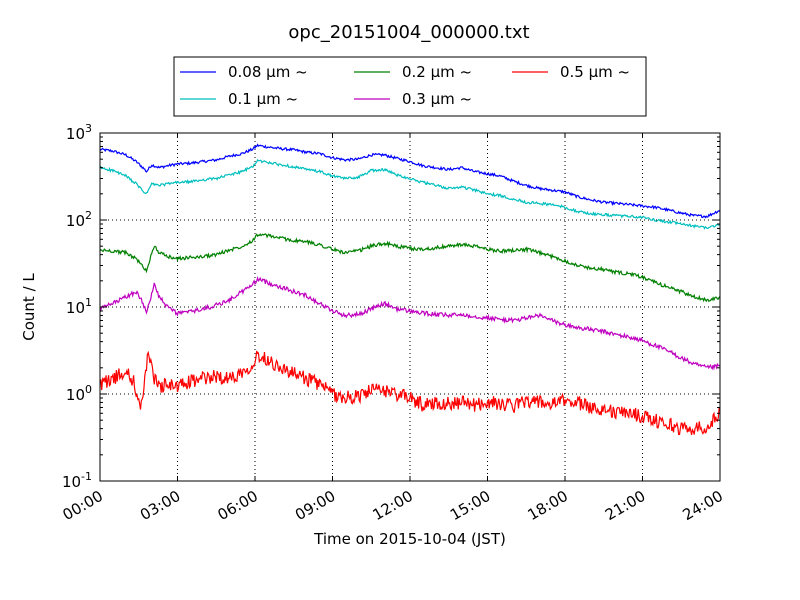 This screenshot has width=800, height=600. What do you see at coordinates (77, 480) in the screenshot?
I see `y-tick-label: 10⁻¹` at bounding box center [77, 480].